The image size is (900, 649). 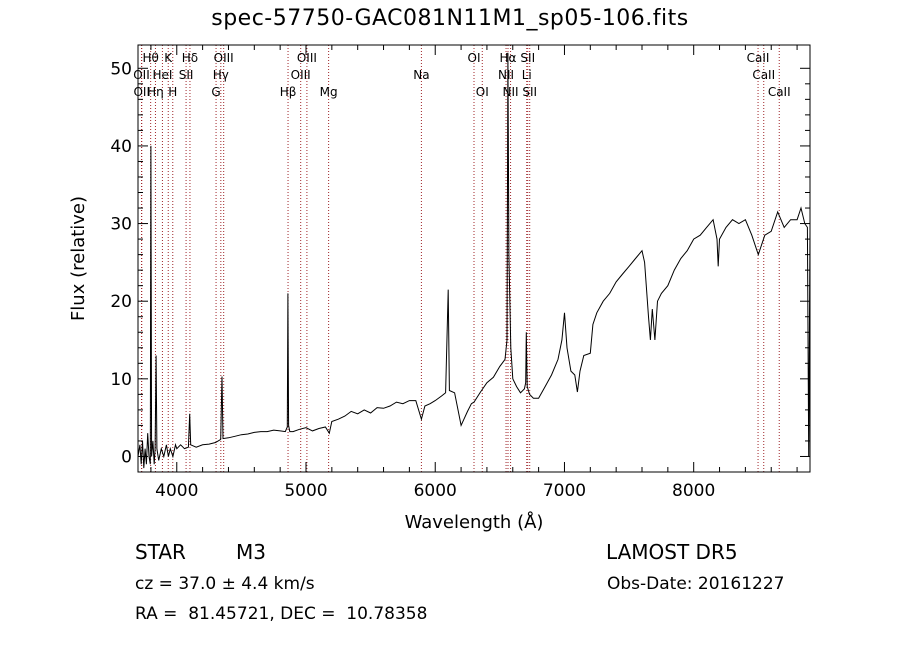 I want to click on y-tick-label: 0, so click(x=126, y=457).